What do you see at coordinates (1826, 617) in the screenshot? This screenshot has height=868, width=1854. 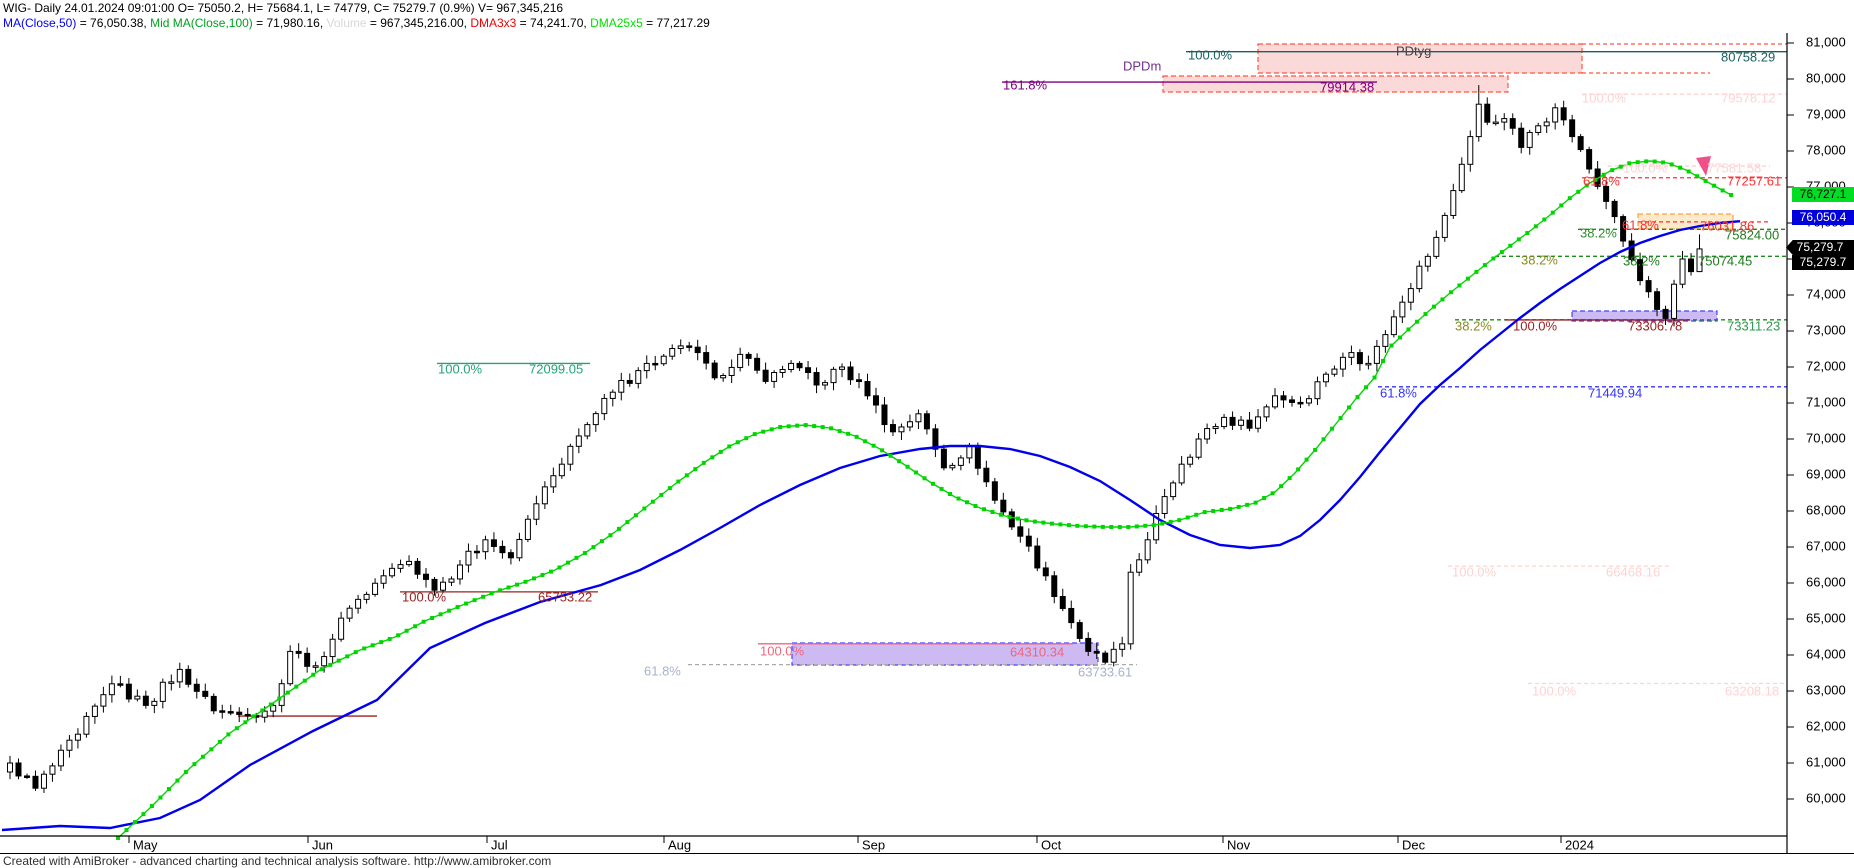 I see `svg-text: 65,000` at bounding box center [1826, 617].